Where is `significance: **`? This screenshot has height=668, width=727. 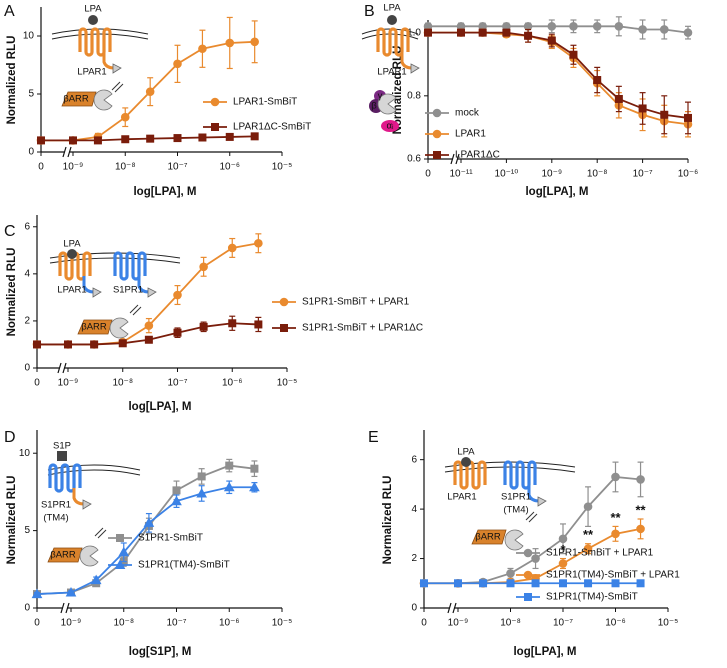 significance: ** is located at coordinates (615, 517).